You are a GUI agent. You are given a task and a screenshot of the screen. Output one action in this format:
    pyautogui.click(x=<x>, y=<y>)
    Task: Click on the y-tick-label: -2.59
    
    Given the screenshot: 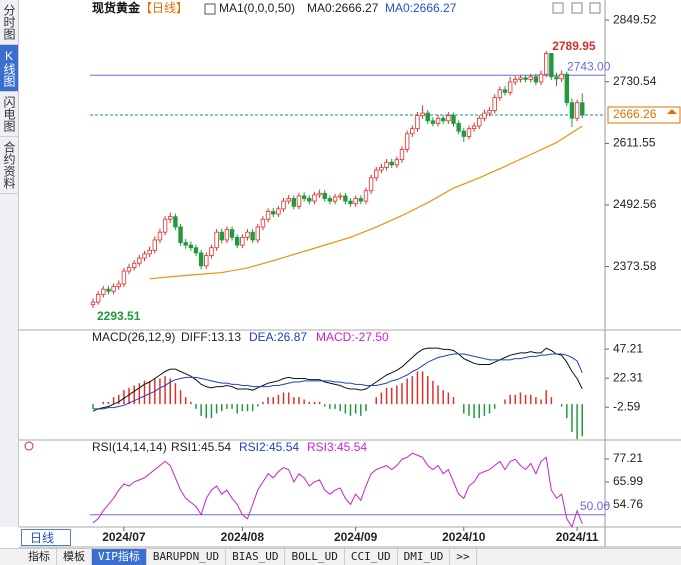 What is the action you would take?
    pyautogui.click(x=627, y=406)
    